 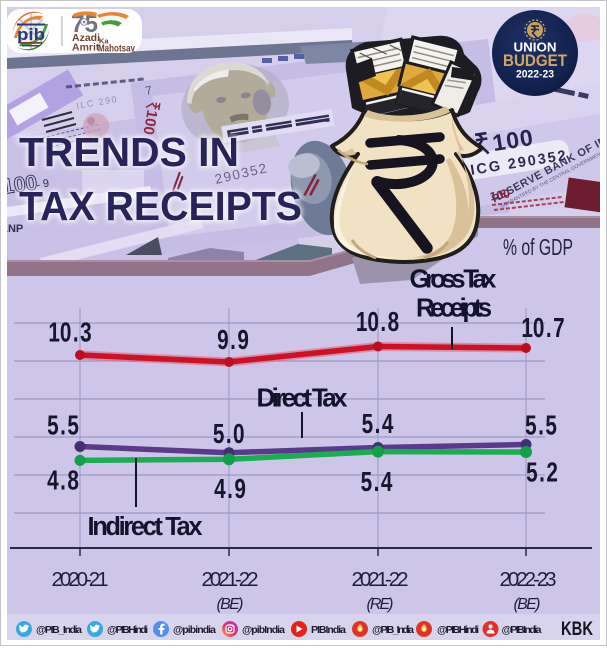 I want to click on svg-text: Ka, so click(x=104, y=41).